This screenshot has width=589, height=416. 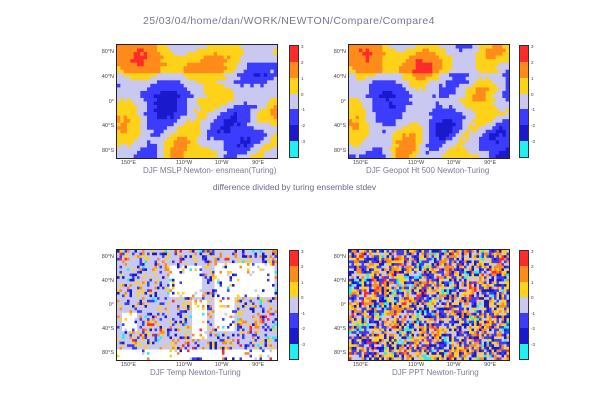 What do you see at coordinates (428, 170) in the screenshot?
I see `chart-title: DJF Geopot Ht 500 Newton-Turing` at bounding box center [428, 170].